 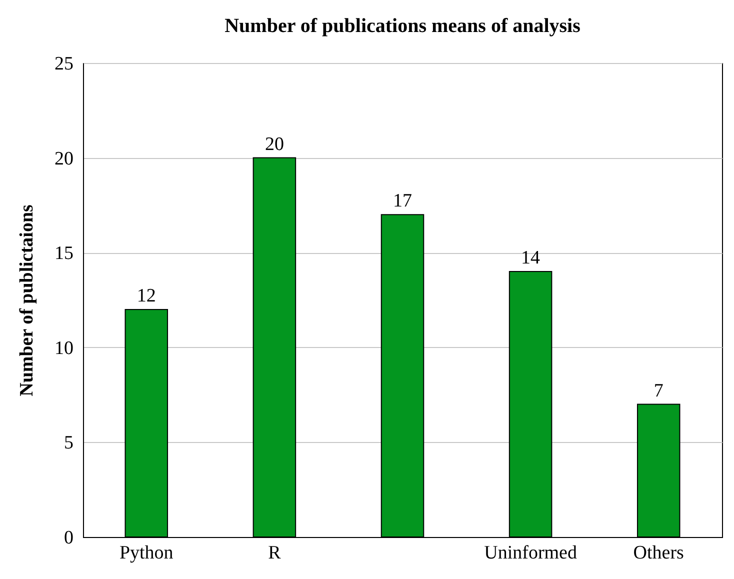 I want to click on y-tick-label: 10, so click(x=64, y=348).